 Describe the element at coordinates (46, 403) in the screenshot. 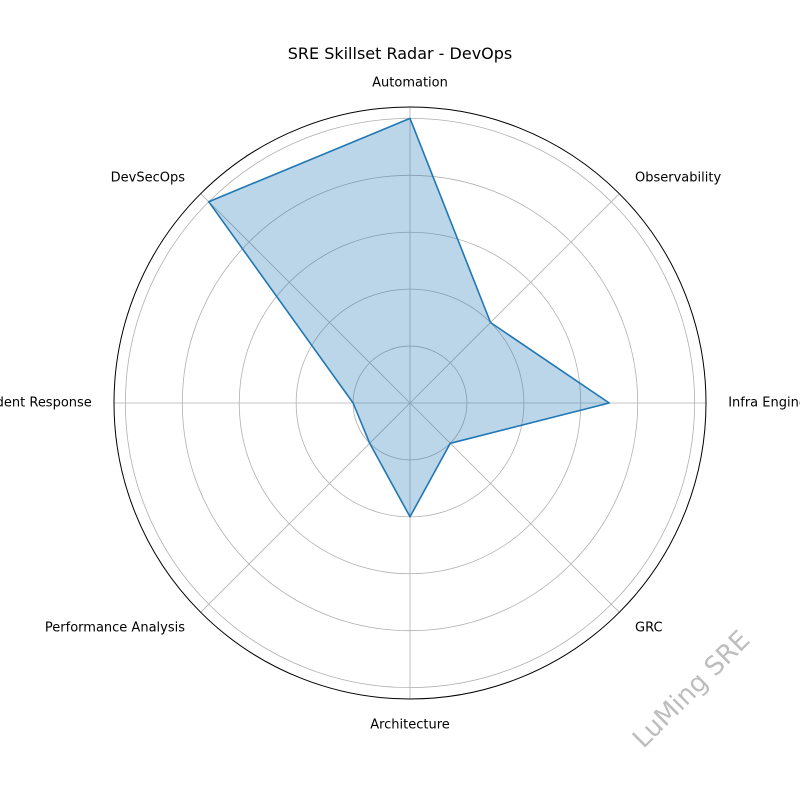

I see `axis-label-7: Incident Response` at that location.